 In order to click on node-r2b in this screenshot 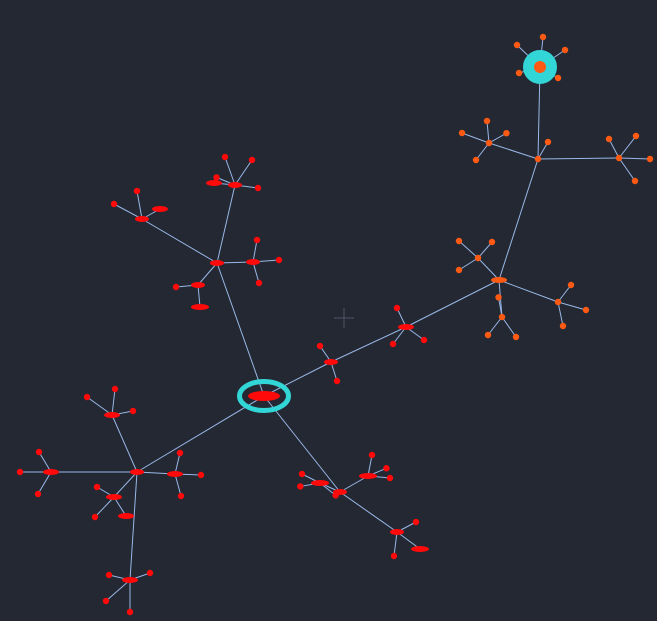, I will do `click(424, 340)`.